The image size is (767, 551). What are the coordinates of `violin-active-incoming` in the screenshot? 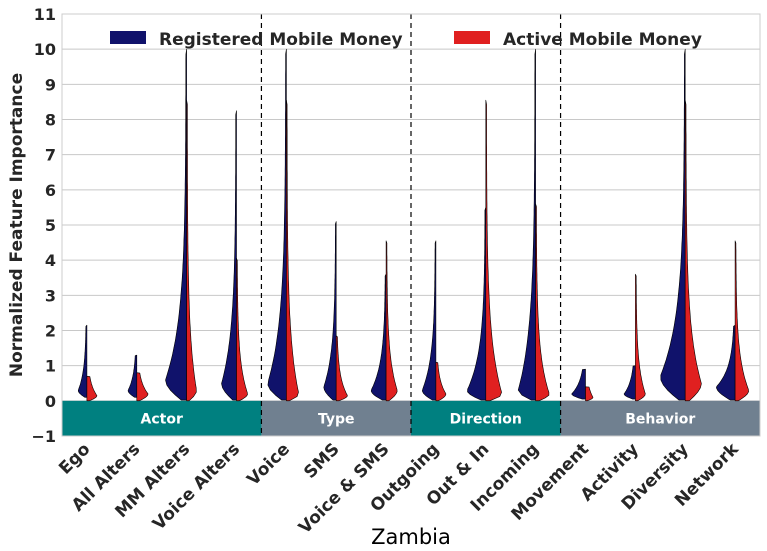 It's located at (542, 302).